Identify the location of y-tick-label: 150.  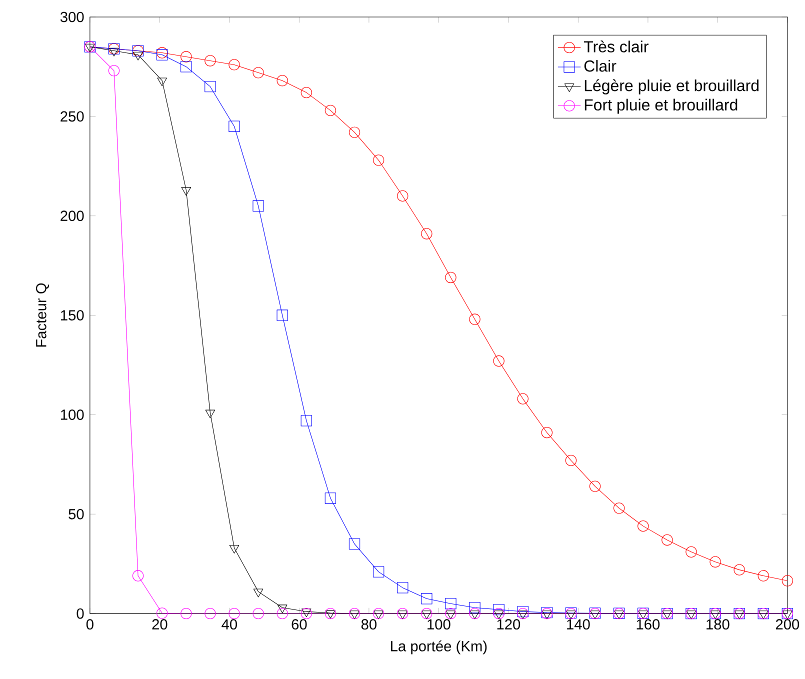
(72, 315).